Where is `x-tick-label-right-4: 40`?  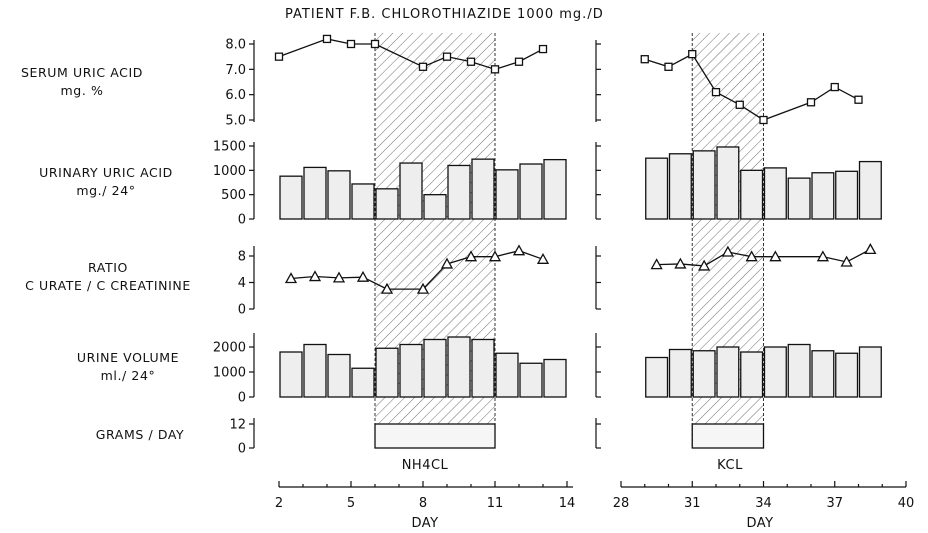
x-tick-label-right-4: 40 is located at coordinates (906, 503).